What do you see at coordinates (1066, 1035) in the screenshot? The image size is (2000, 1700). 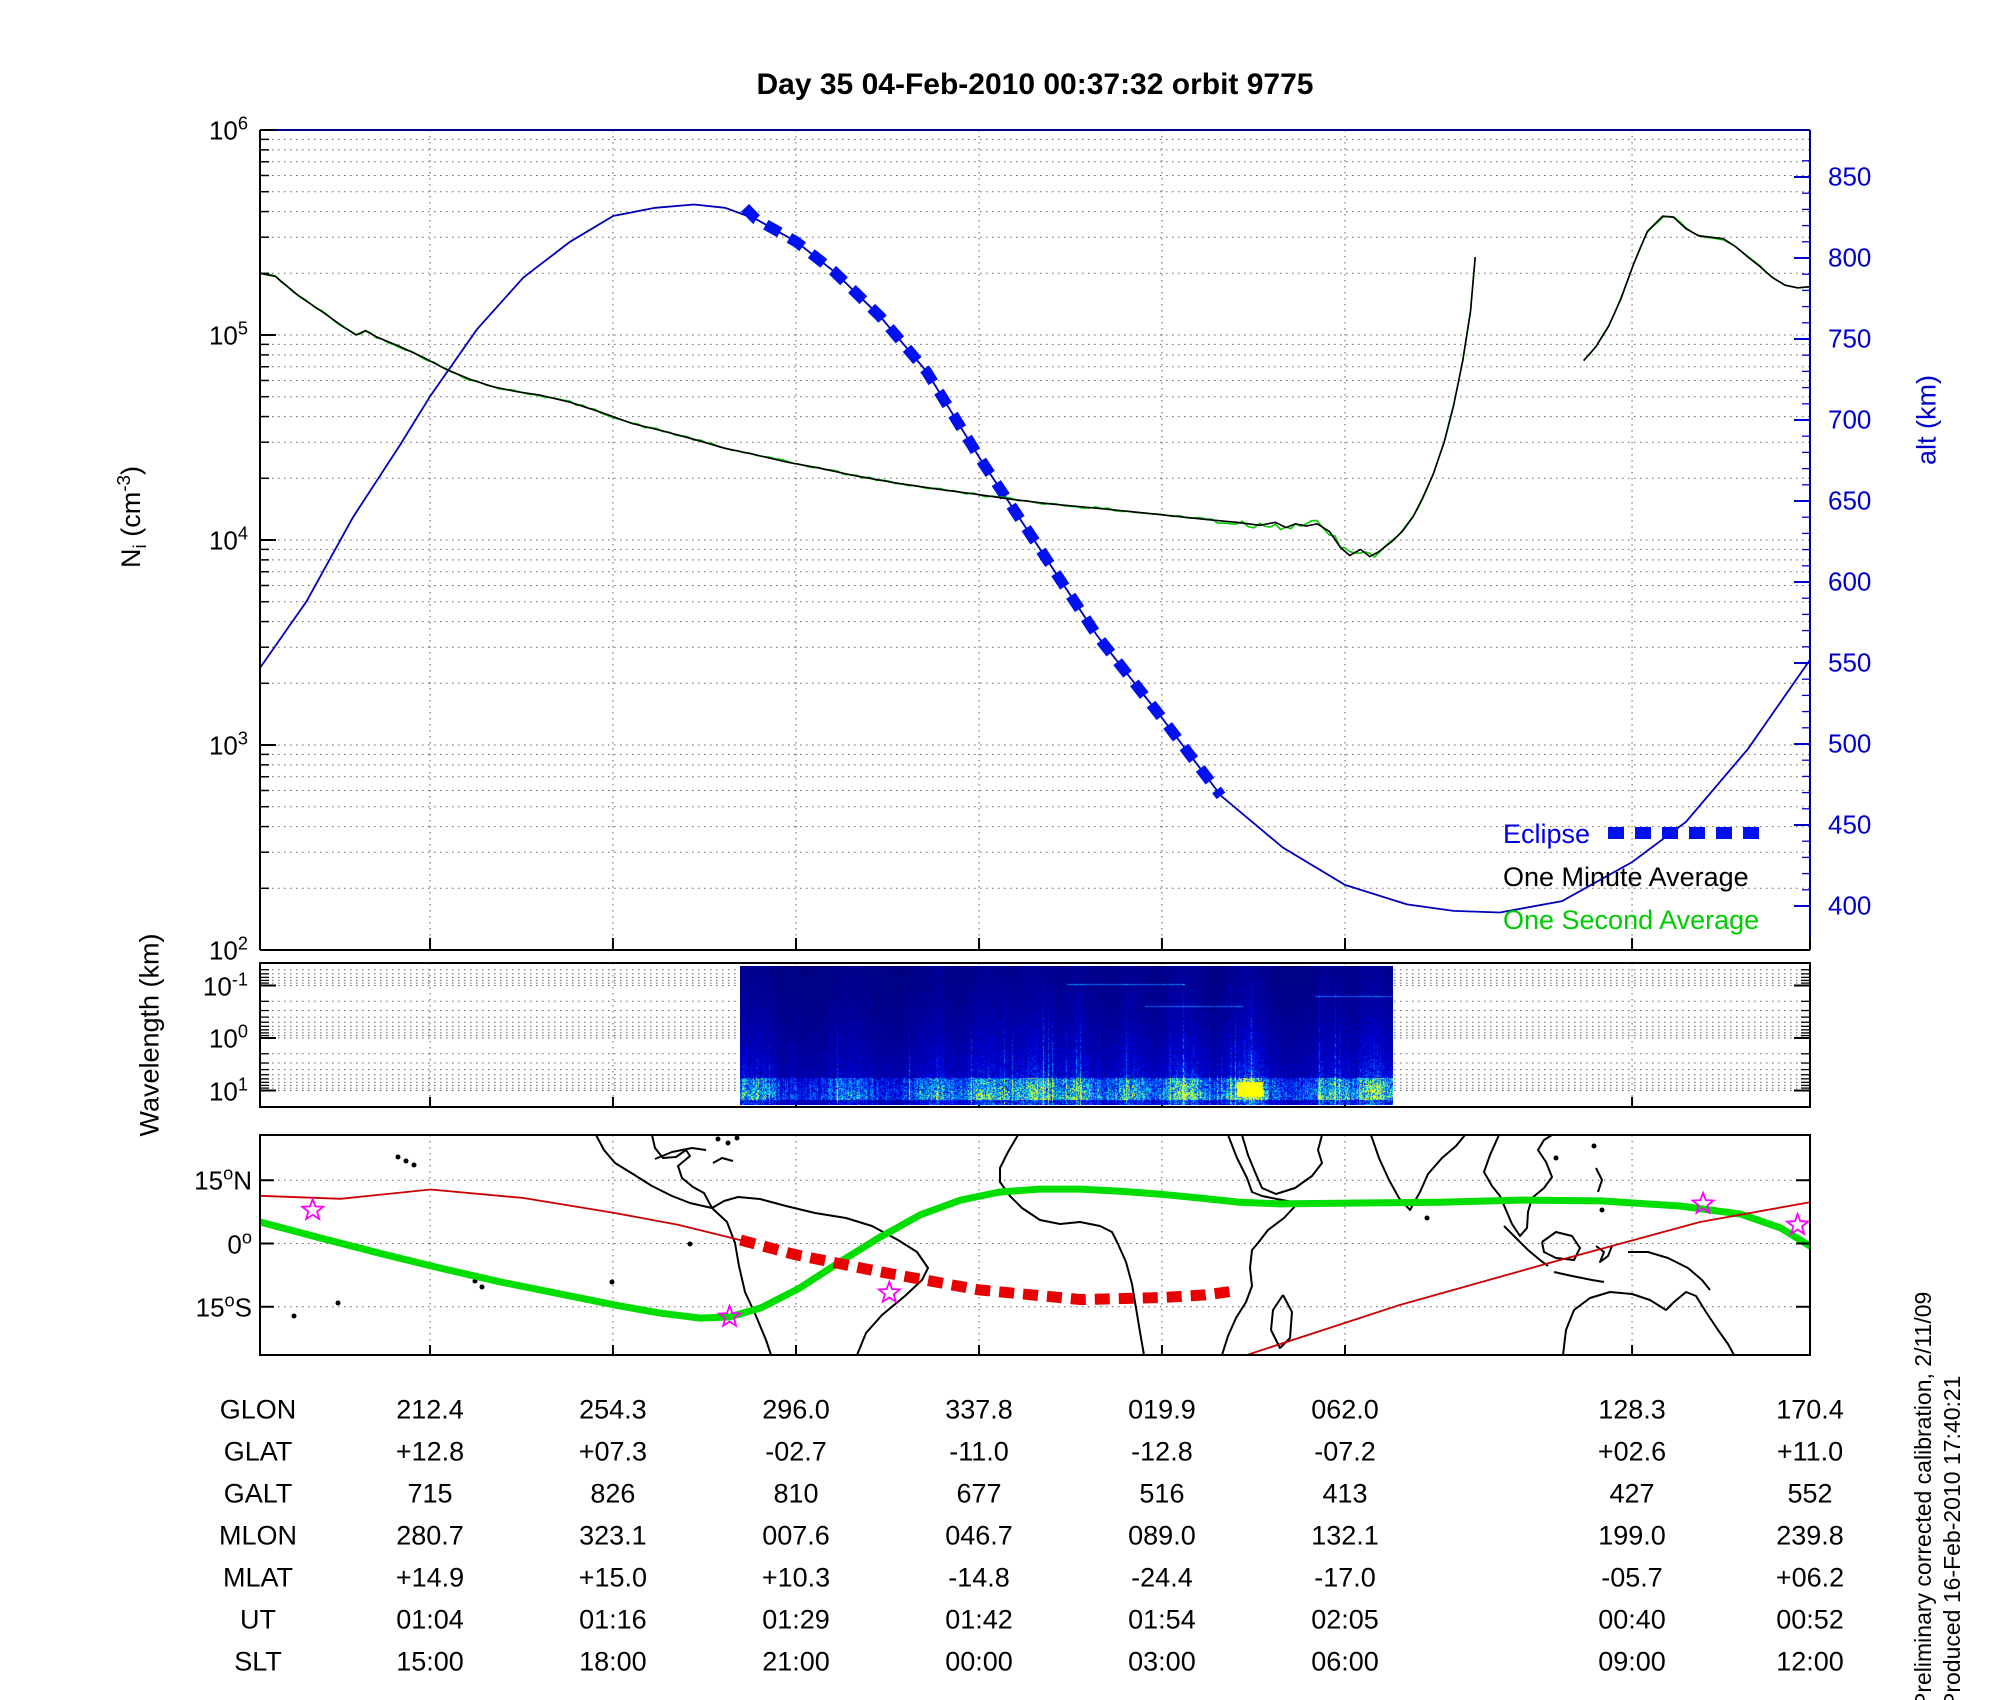 I see `wavelength-spectrogram` at bounding box center [1066, 1035].